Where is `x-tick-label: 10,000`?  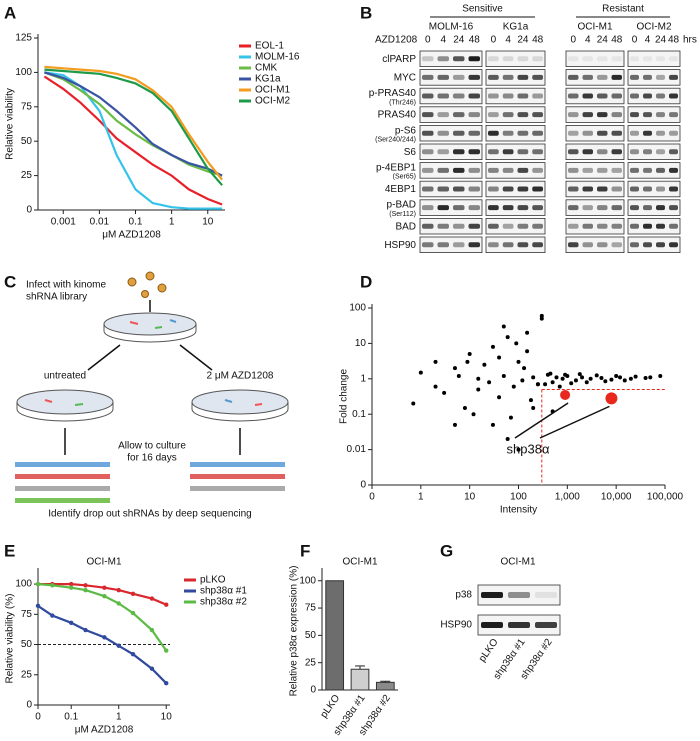
x-tick-label: 10,000 is located at coordinates (616, 497).